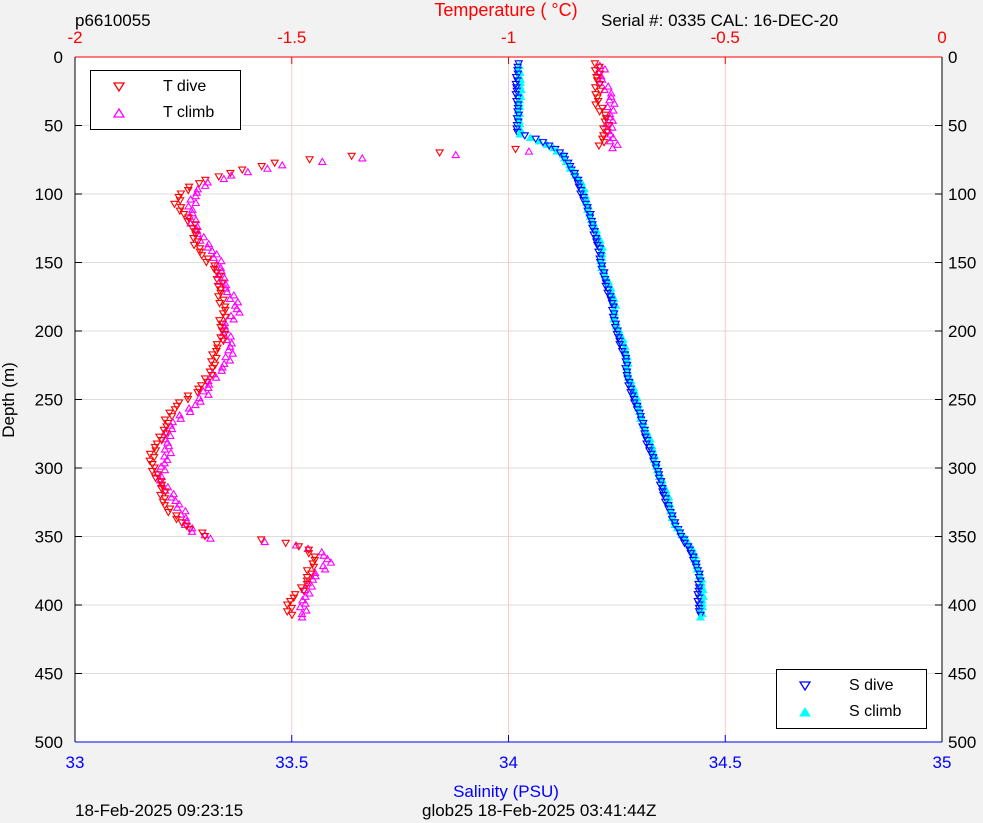 The image size is (983, 823). Describe the element at coordinates (49, 468) in the screenshot. I see `depth-tick-left: 300` at that location.